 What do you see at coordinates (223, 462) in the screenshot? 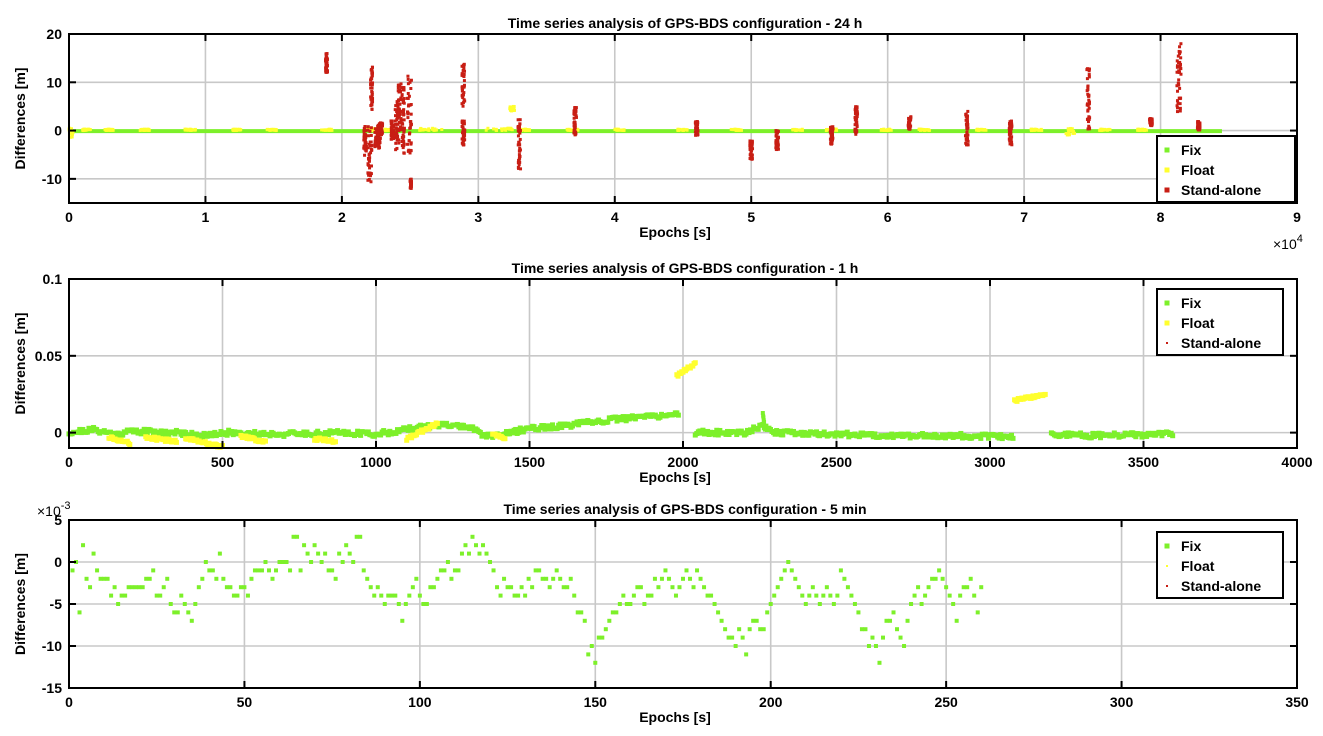
I see `x-tick-label: 500` at bounding box center [223, 462].